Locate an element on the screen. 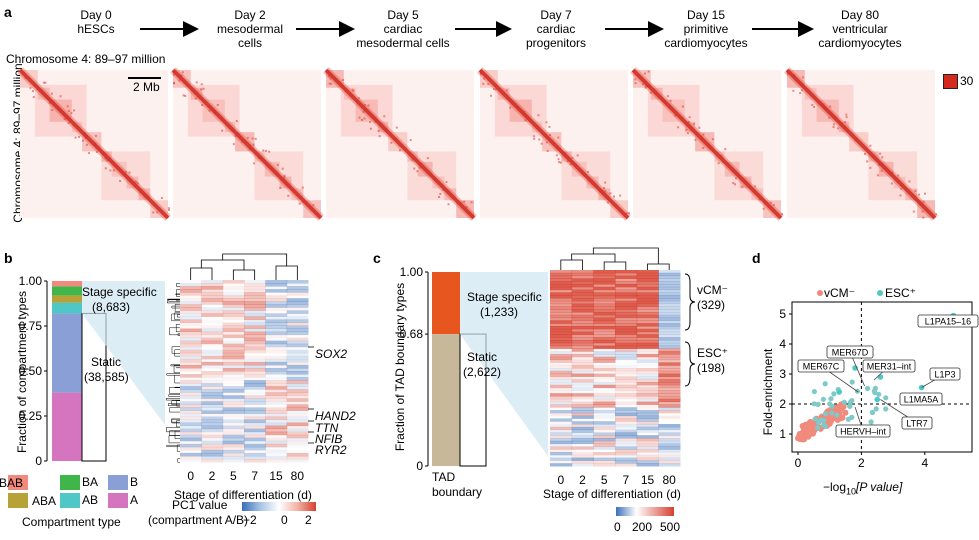 The image size is (979, 540). gene-hand2: HAND2 is located at coordinates (335, 416).